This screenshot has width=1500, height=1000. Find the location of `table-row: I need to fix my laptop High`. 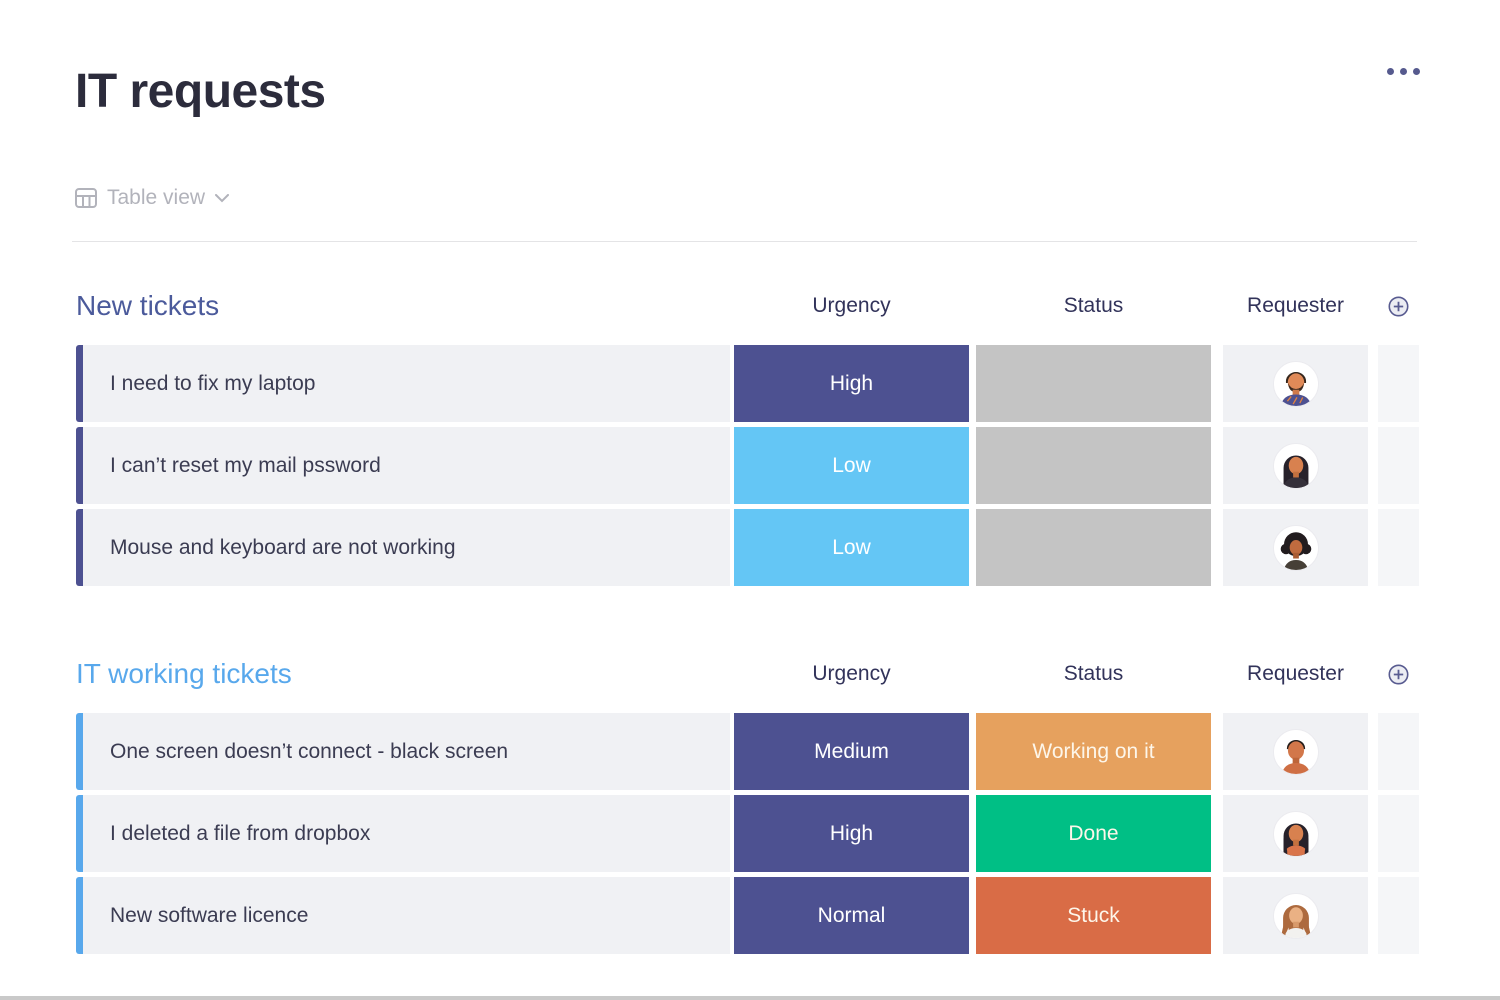

table-row: I need to fix my laptop High is located at coordinates (747, 383).